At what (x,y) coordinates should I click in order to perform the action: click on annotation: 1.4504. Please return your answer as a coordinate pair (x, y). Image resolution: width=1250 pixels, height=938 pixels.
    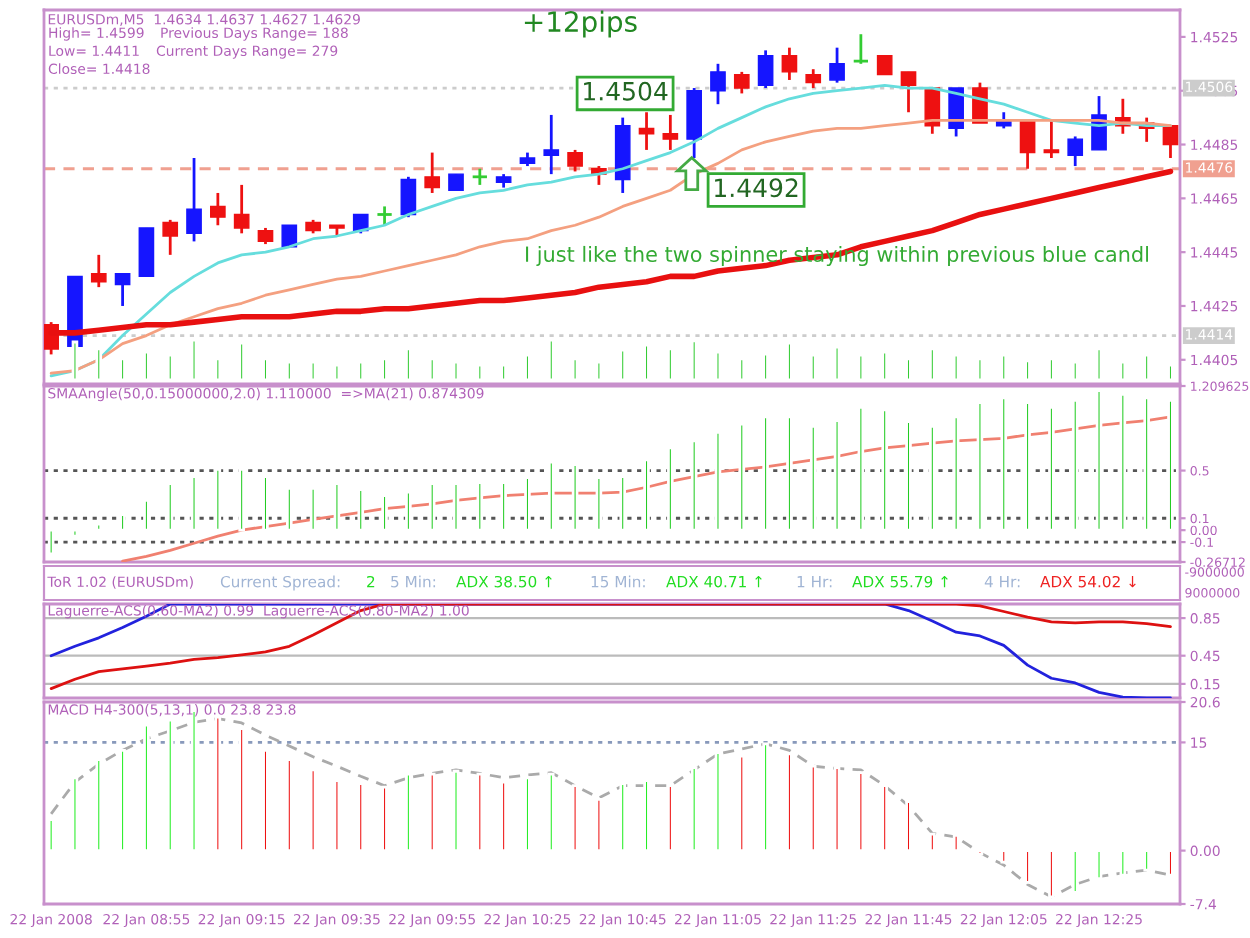
    Looking at the image, I should click on (626, 91).